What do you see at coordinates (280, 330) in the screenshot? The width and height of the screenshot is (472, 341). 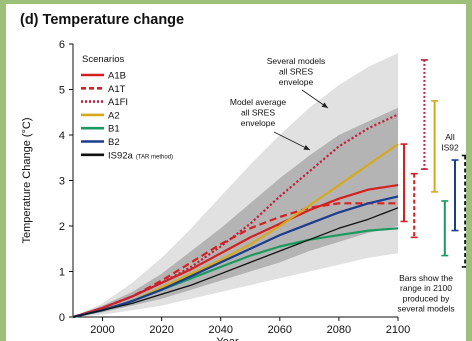 I see `x-tick-label: 2060` at bounding box center [280, 330].